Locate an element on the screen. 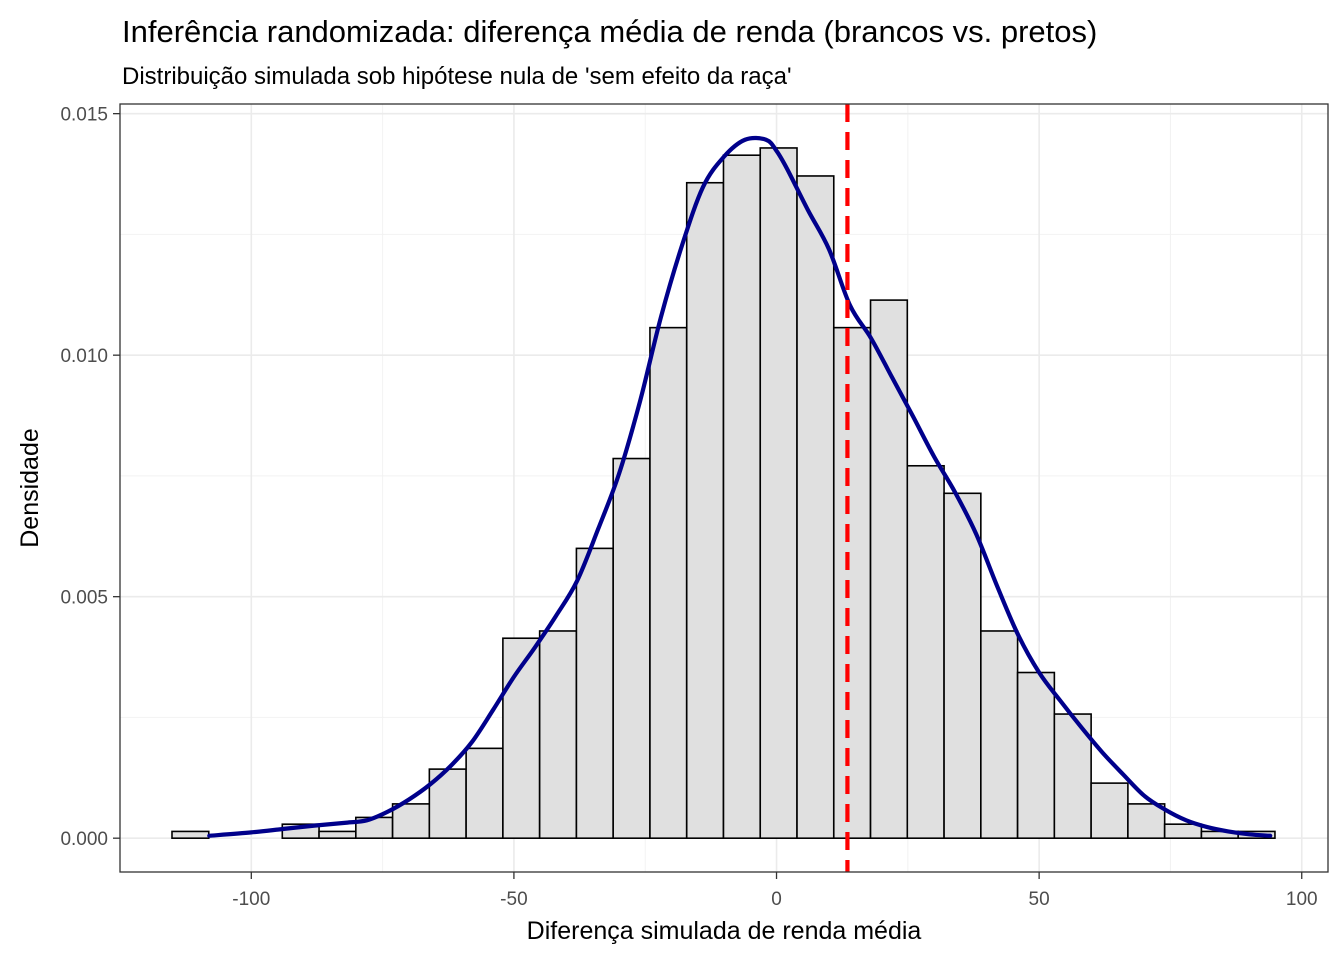  x-axis: -100 -50 0 50 100 is located at coordinates (775, 891).